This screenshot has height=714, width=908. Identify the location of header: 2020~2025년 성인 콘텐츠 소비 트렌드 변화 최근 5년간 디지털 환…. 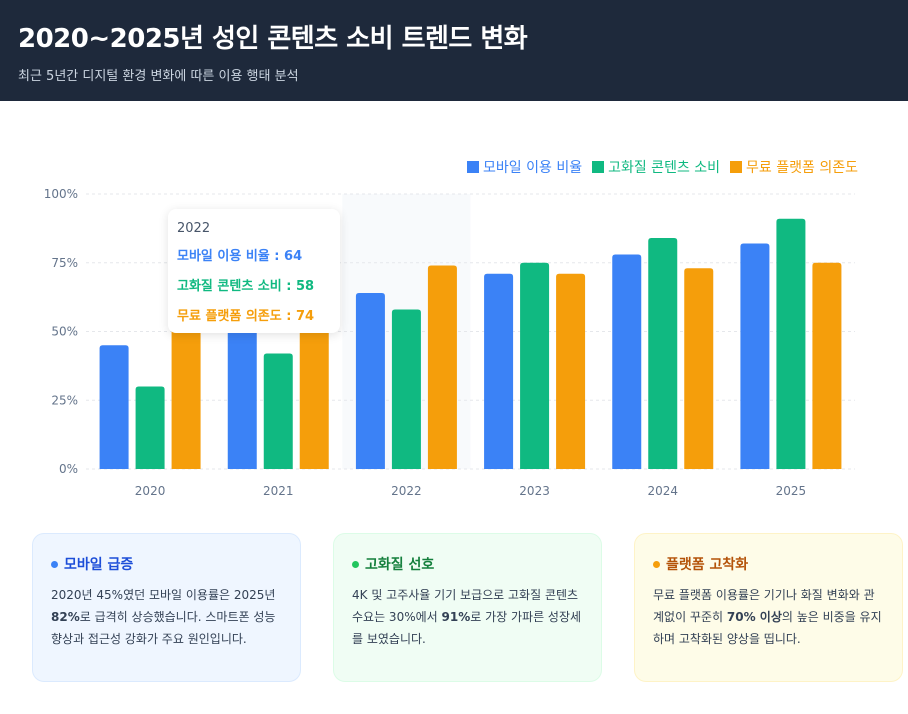
(454, 50).